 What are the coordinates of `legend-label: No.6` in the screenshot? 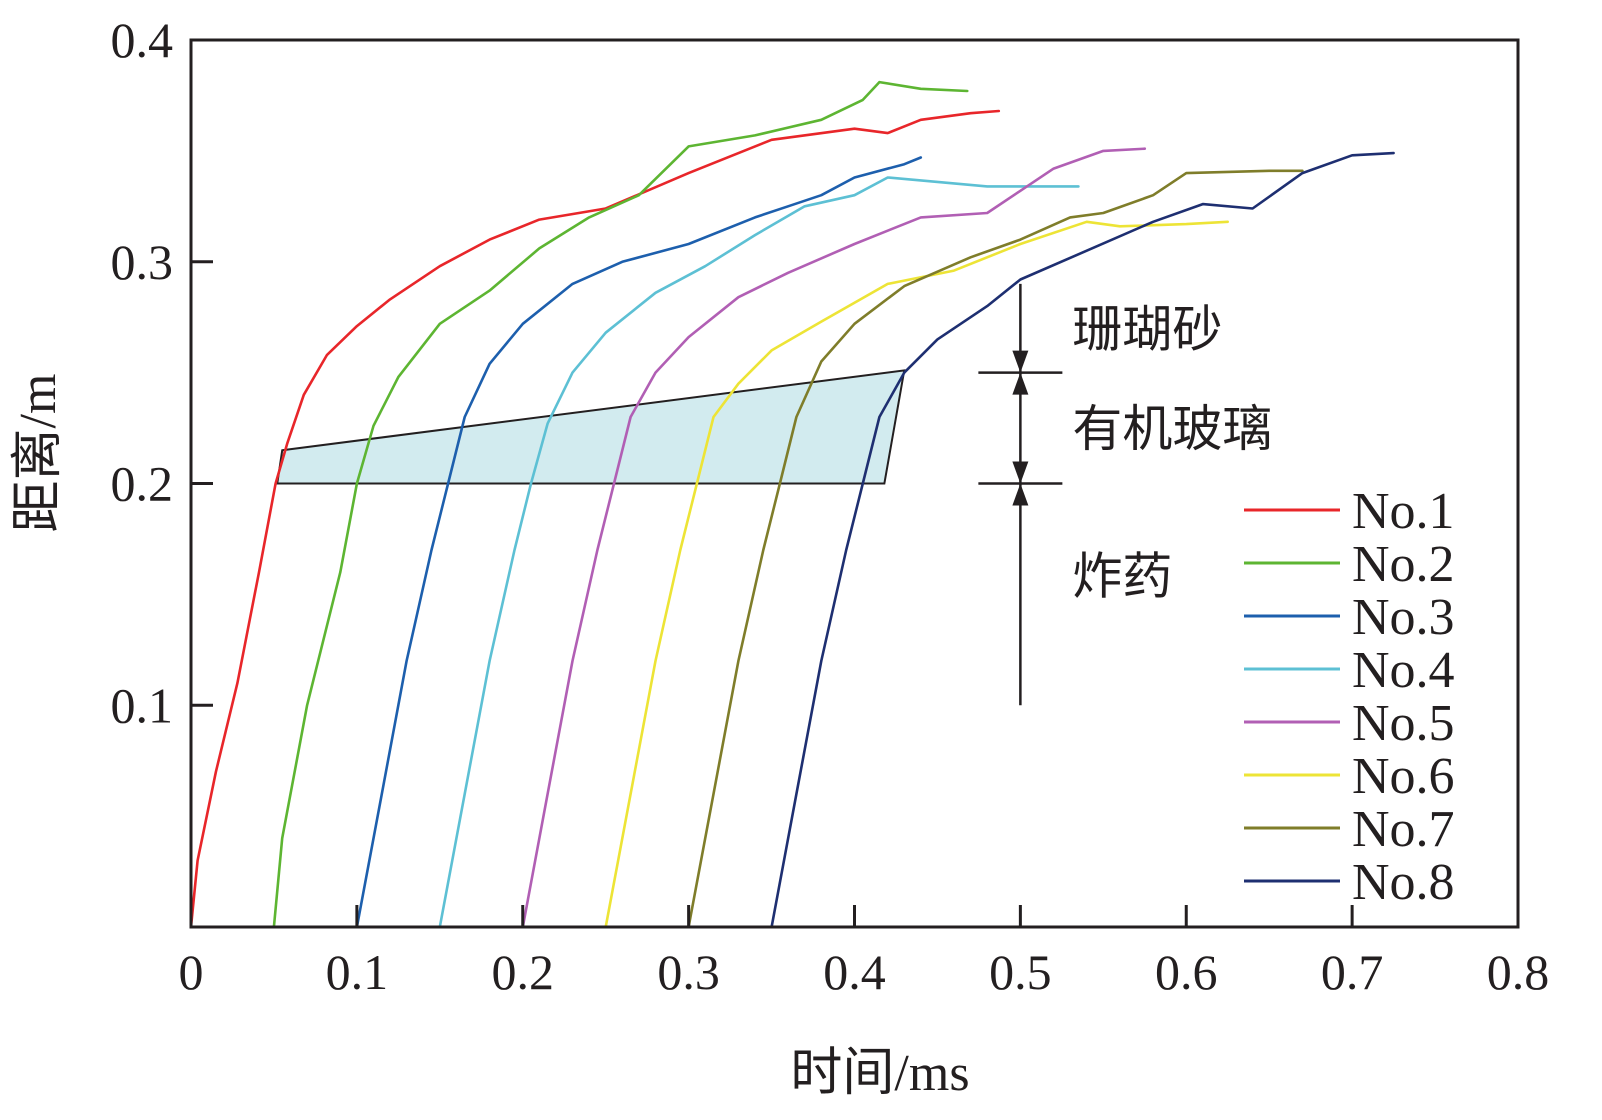 It's located at (1403, 776).